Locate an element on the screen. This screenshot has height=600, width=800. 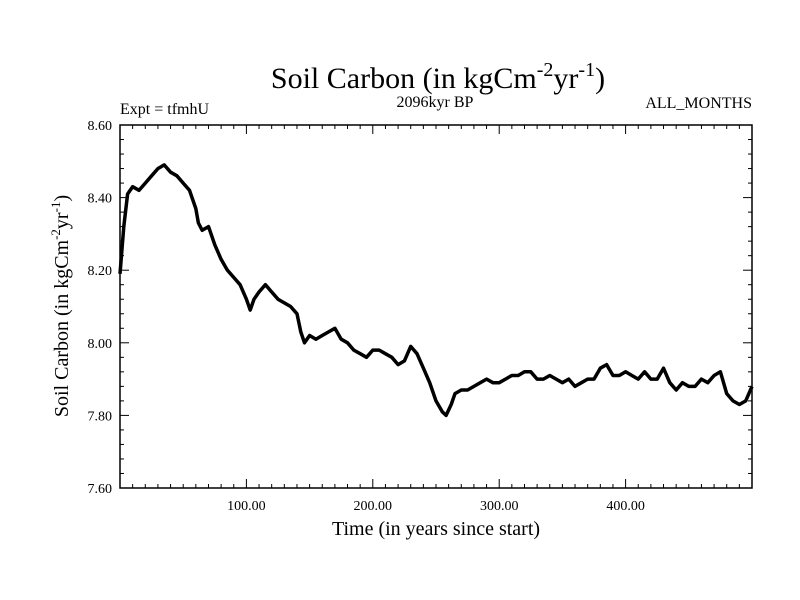
y-tick-label: 8.60 is located at coordinates (100, 126).